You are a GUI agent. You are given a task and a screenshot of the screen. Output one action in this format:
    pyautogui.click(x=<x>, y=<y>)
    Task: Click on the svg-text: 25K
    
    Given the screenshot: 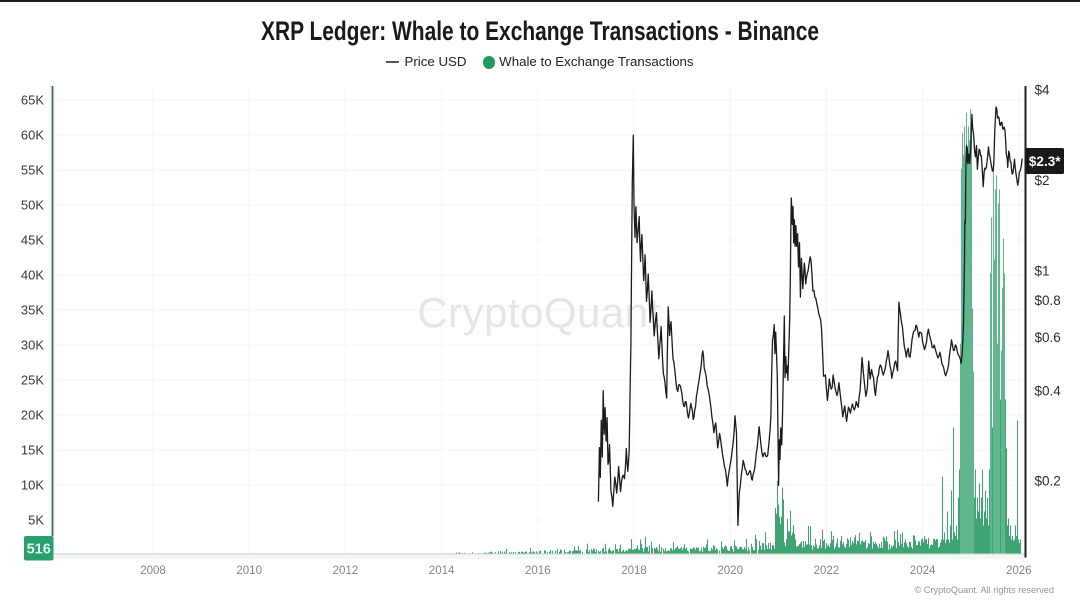 What is the action you would take?
    pyautogui.click(x=32, y=380)
    